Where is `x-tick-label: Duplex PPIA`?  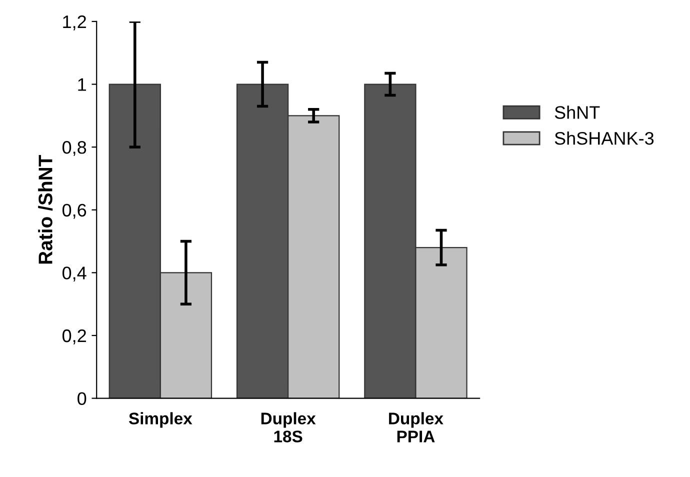 x-tick-label: Duplex PPIA is located at coordinates (416, 427).